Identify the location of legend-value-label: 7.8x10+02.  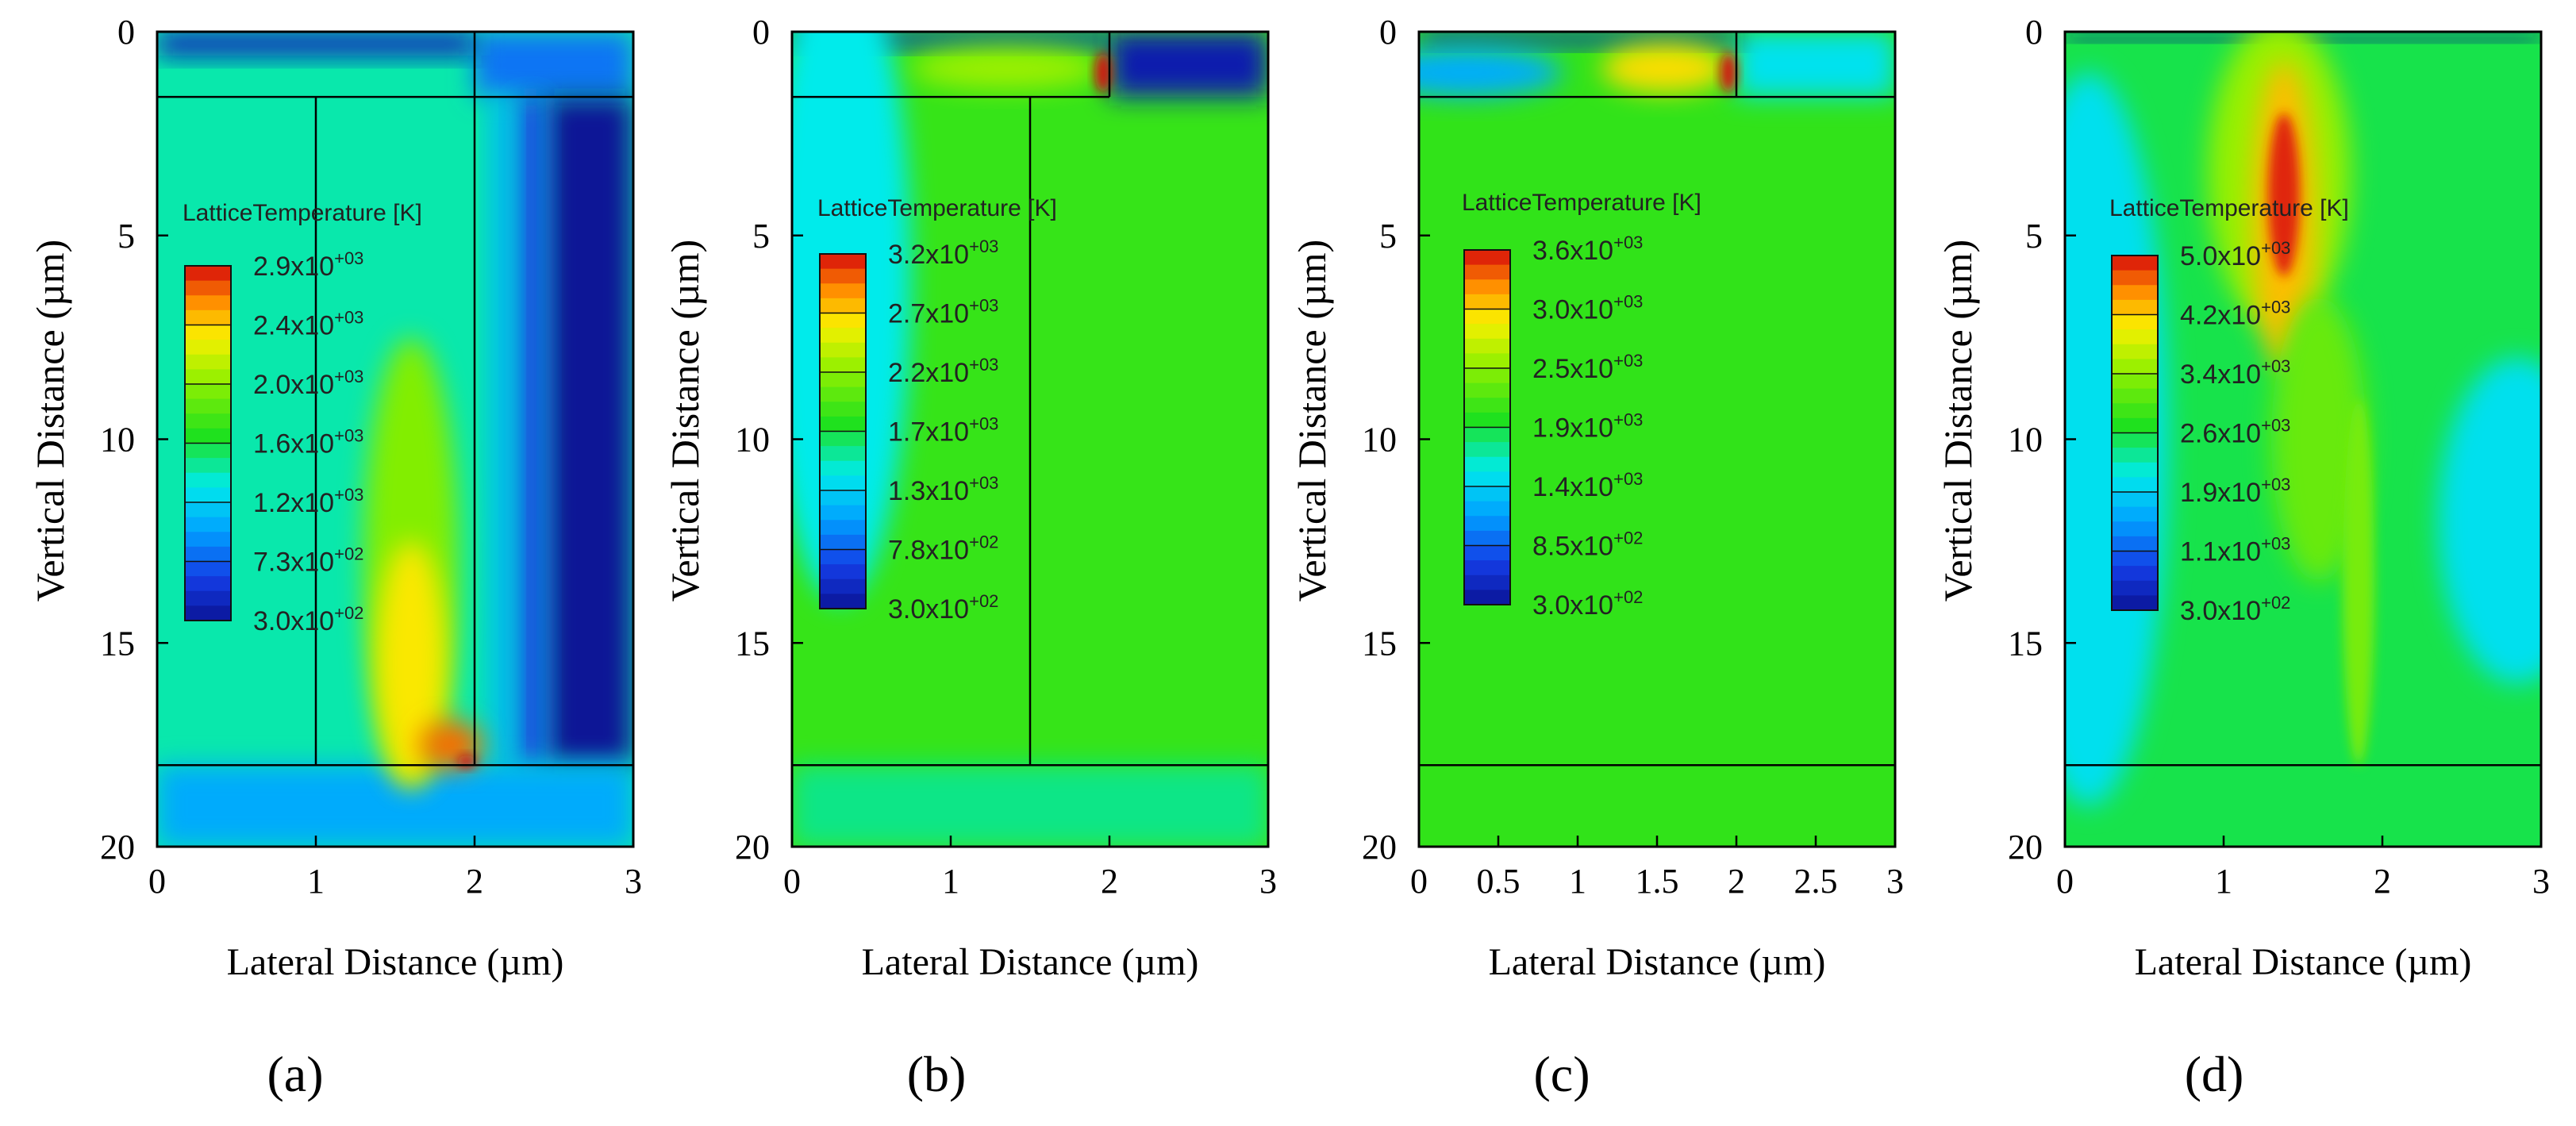
(943, 549).